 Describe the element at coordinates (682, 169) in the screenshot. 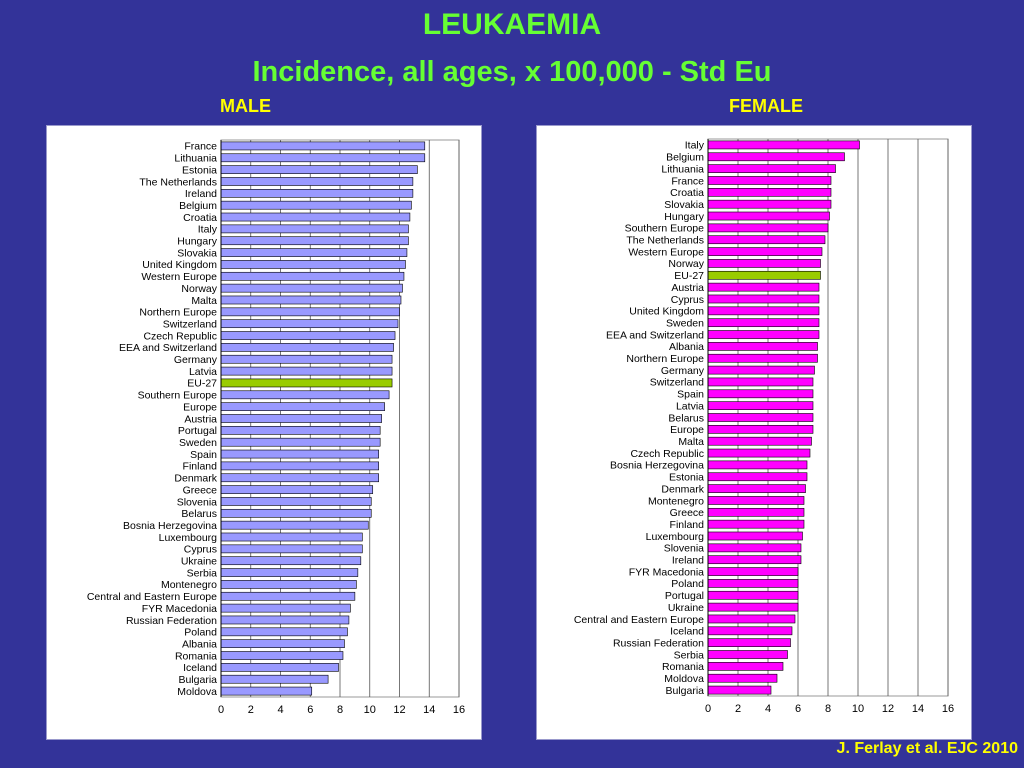

I see `female-category-label: Lithuania` at that location.